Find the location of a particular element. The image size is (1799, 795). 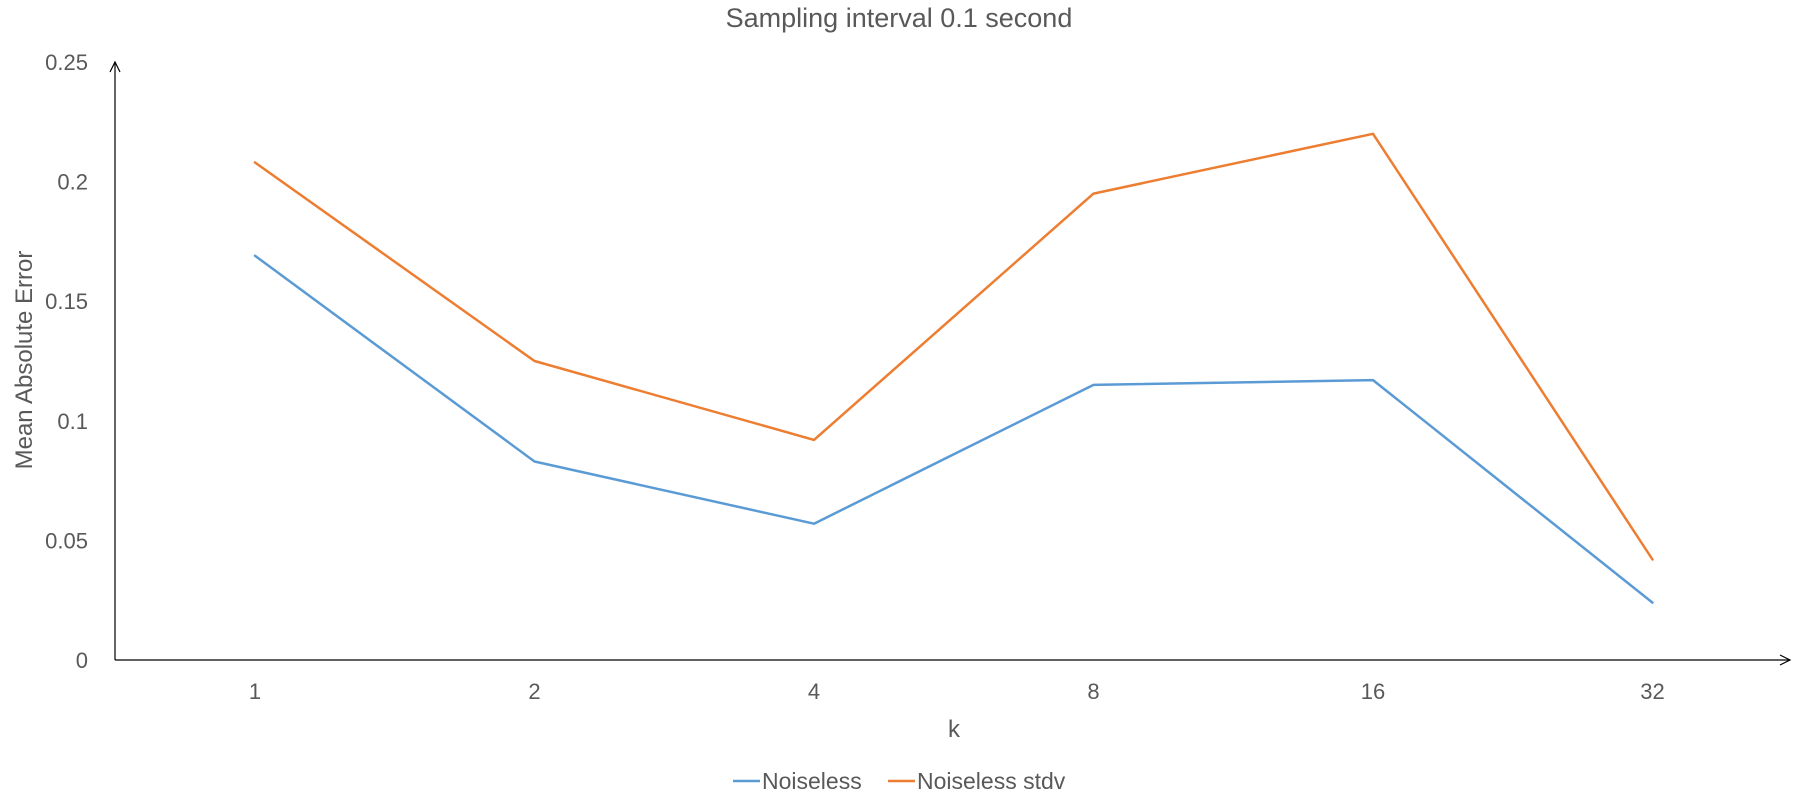

y-axis-arrow-icon is located at coordinates (115, 66).